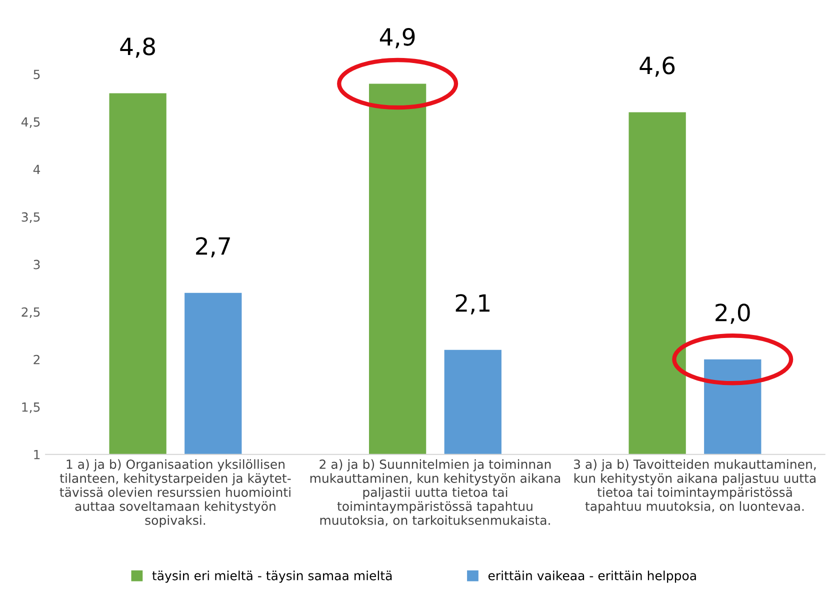  Describe the element at coordinates (592, 576) in the screenshot. I see `legend-label: erittäin vaikeaa - erittäin helppoa` at that location.